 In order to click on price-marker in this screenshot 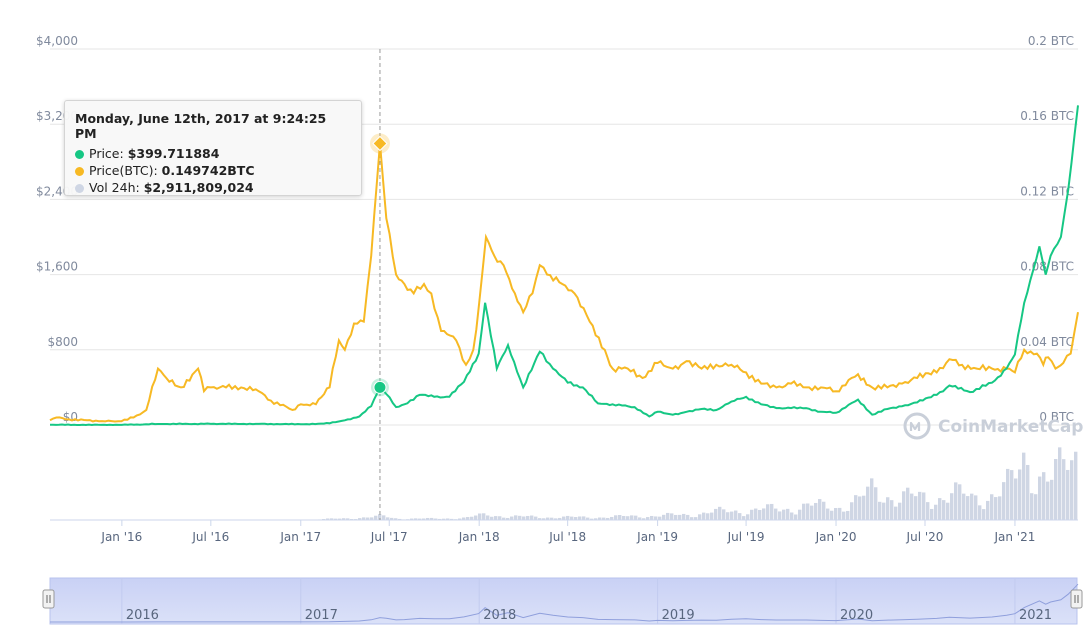, I will do `click(380, 387)`.